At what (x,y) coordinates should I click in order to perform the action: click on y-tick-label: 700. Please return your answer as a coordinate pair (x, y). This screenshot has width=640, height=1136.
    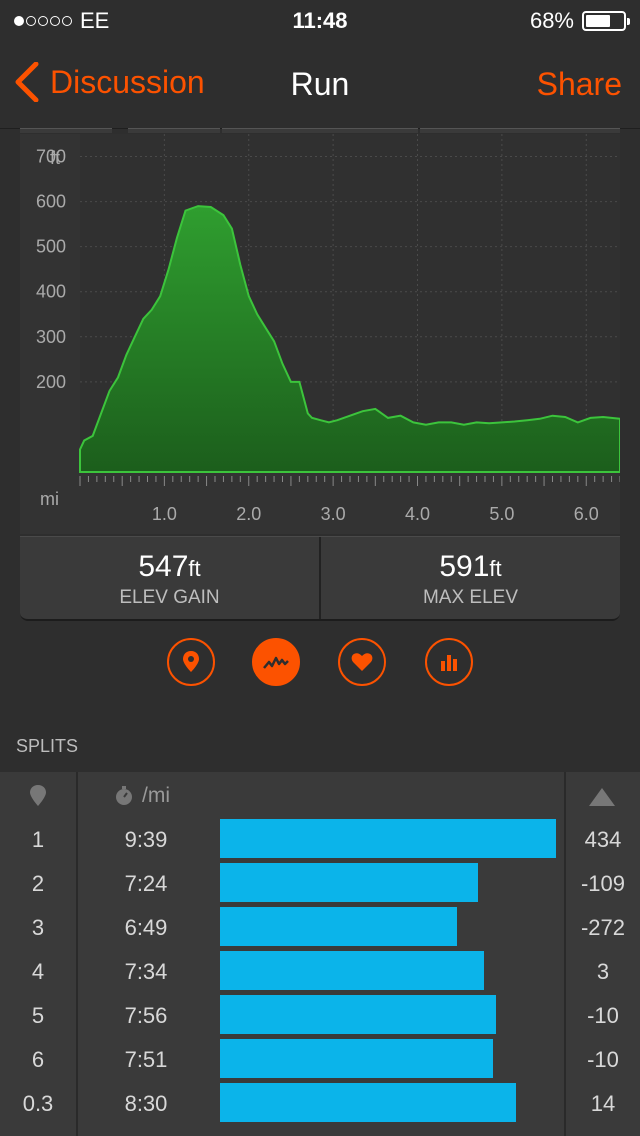
    Looking at the image, I should click on (51, 157).